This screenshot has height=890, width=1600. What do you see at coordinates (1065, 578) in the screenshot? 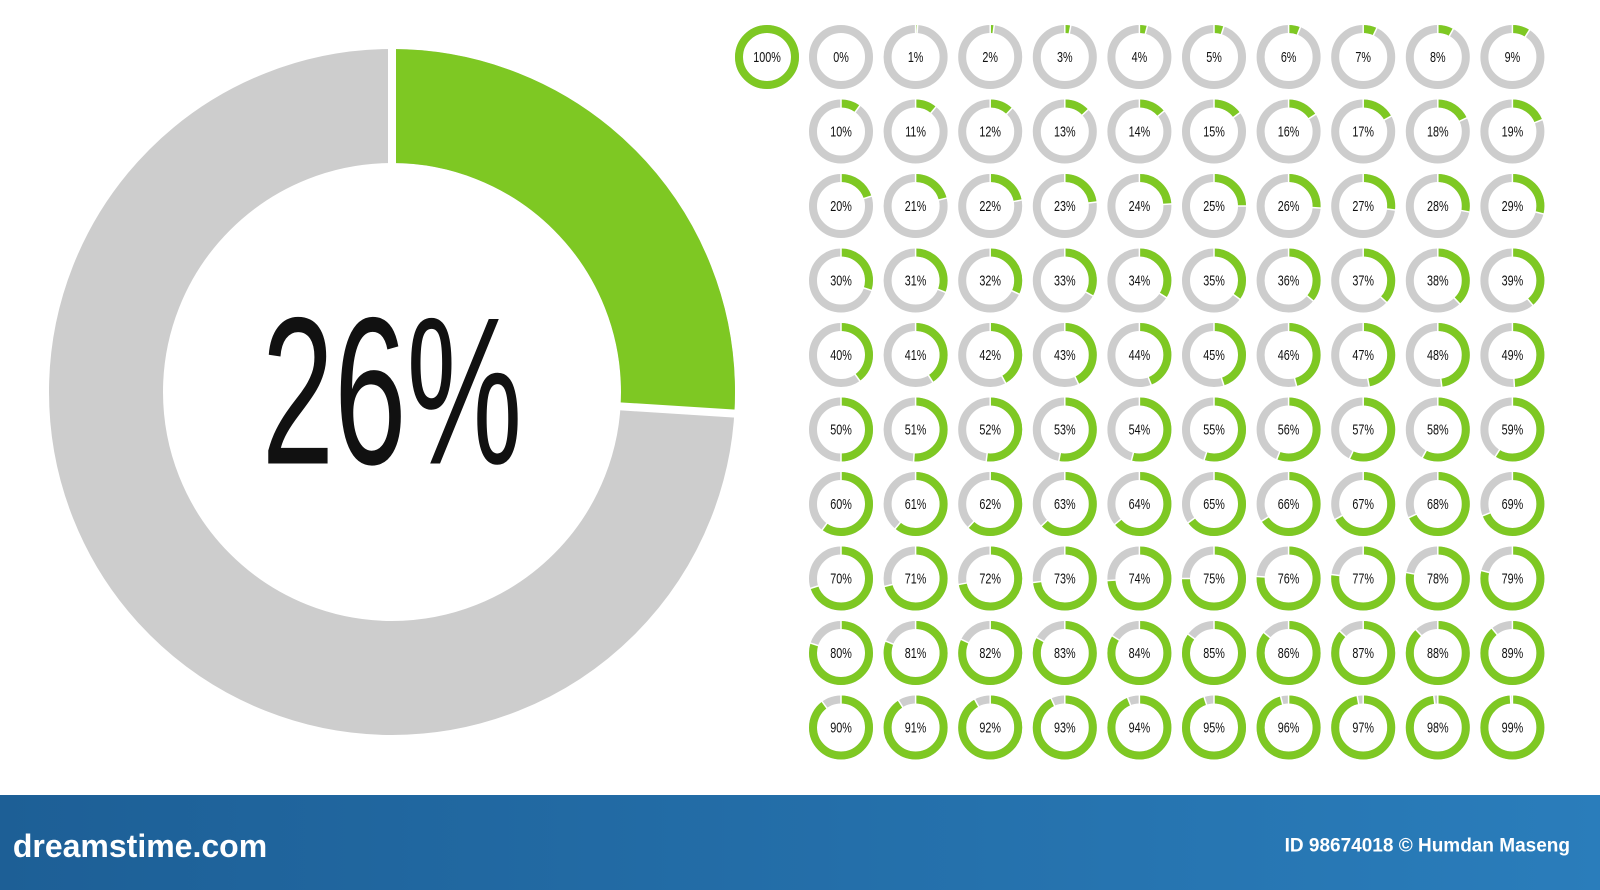
I see `donut-label: 73%` at bounding box center [1065, 578].